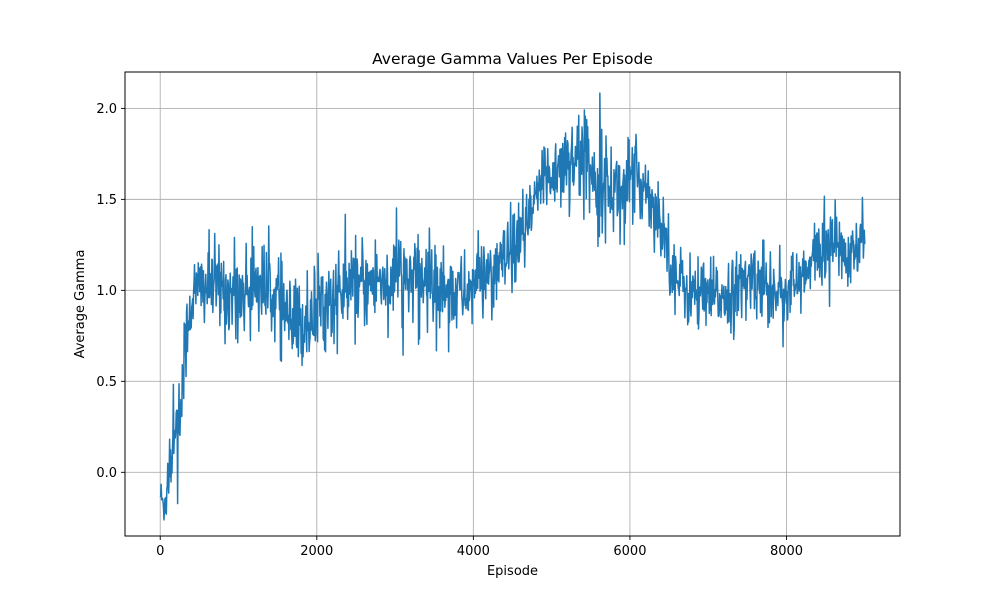 Image resolution: width=1000 pixels, height=600 pixels. What do you see at coordinates (629, 551) in the screenshot?
I see `x-tick-label: 6000` at bounding box center [629, 551].